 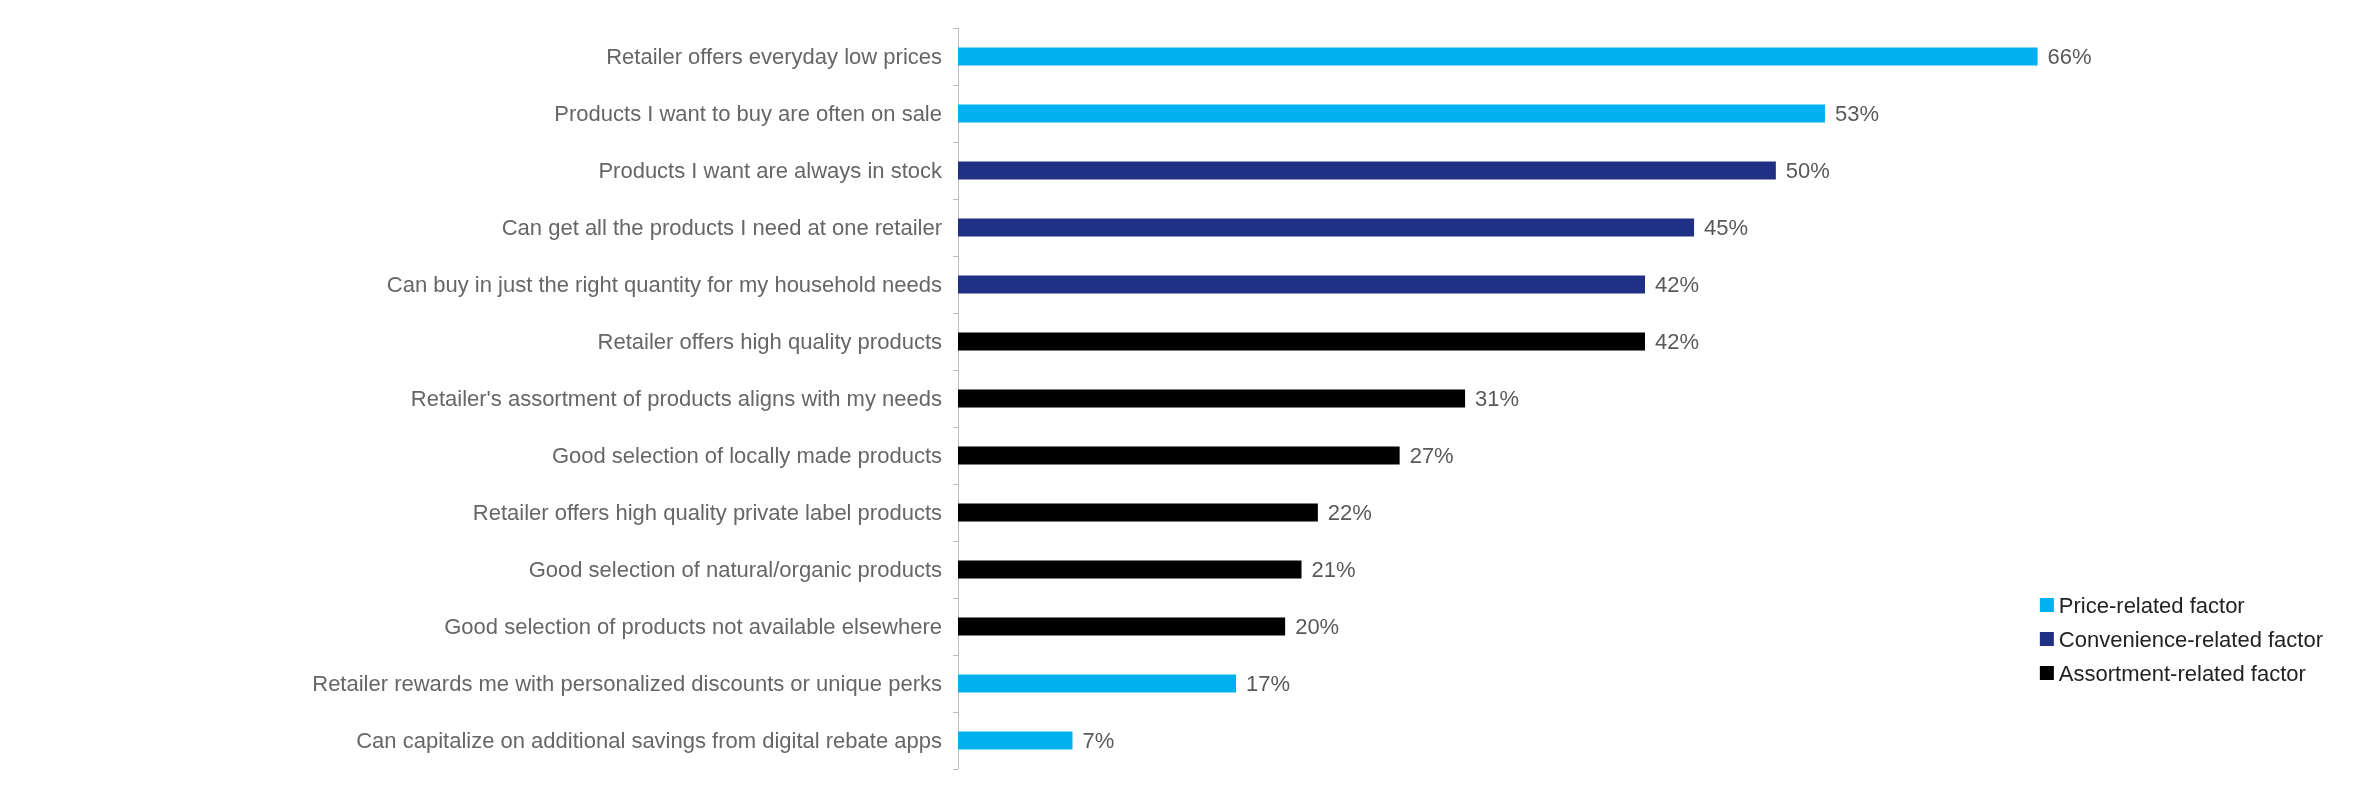 What do you see at coordinates (1317, 626) in the screenshot?
I see `data-label: 20%` at bounding box center [1317, 626].